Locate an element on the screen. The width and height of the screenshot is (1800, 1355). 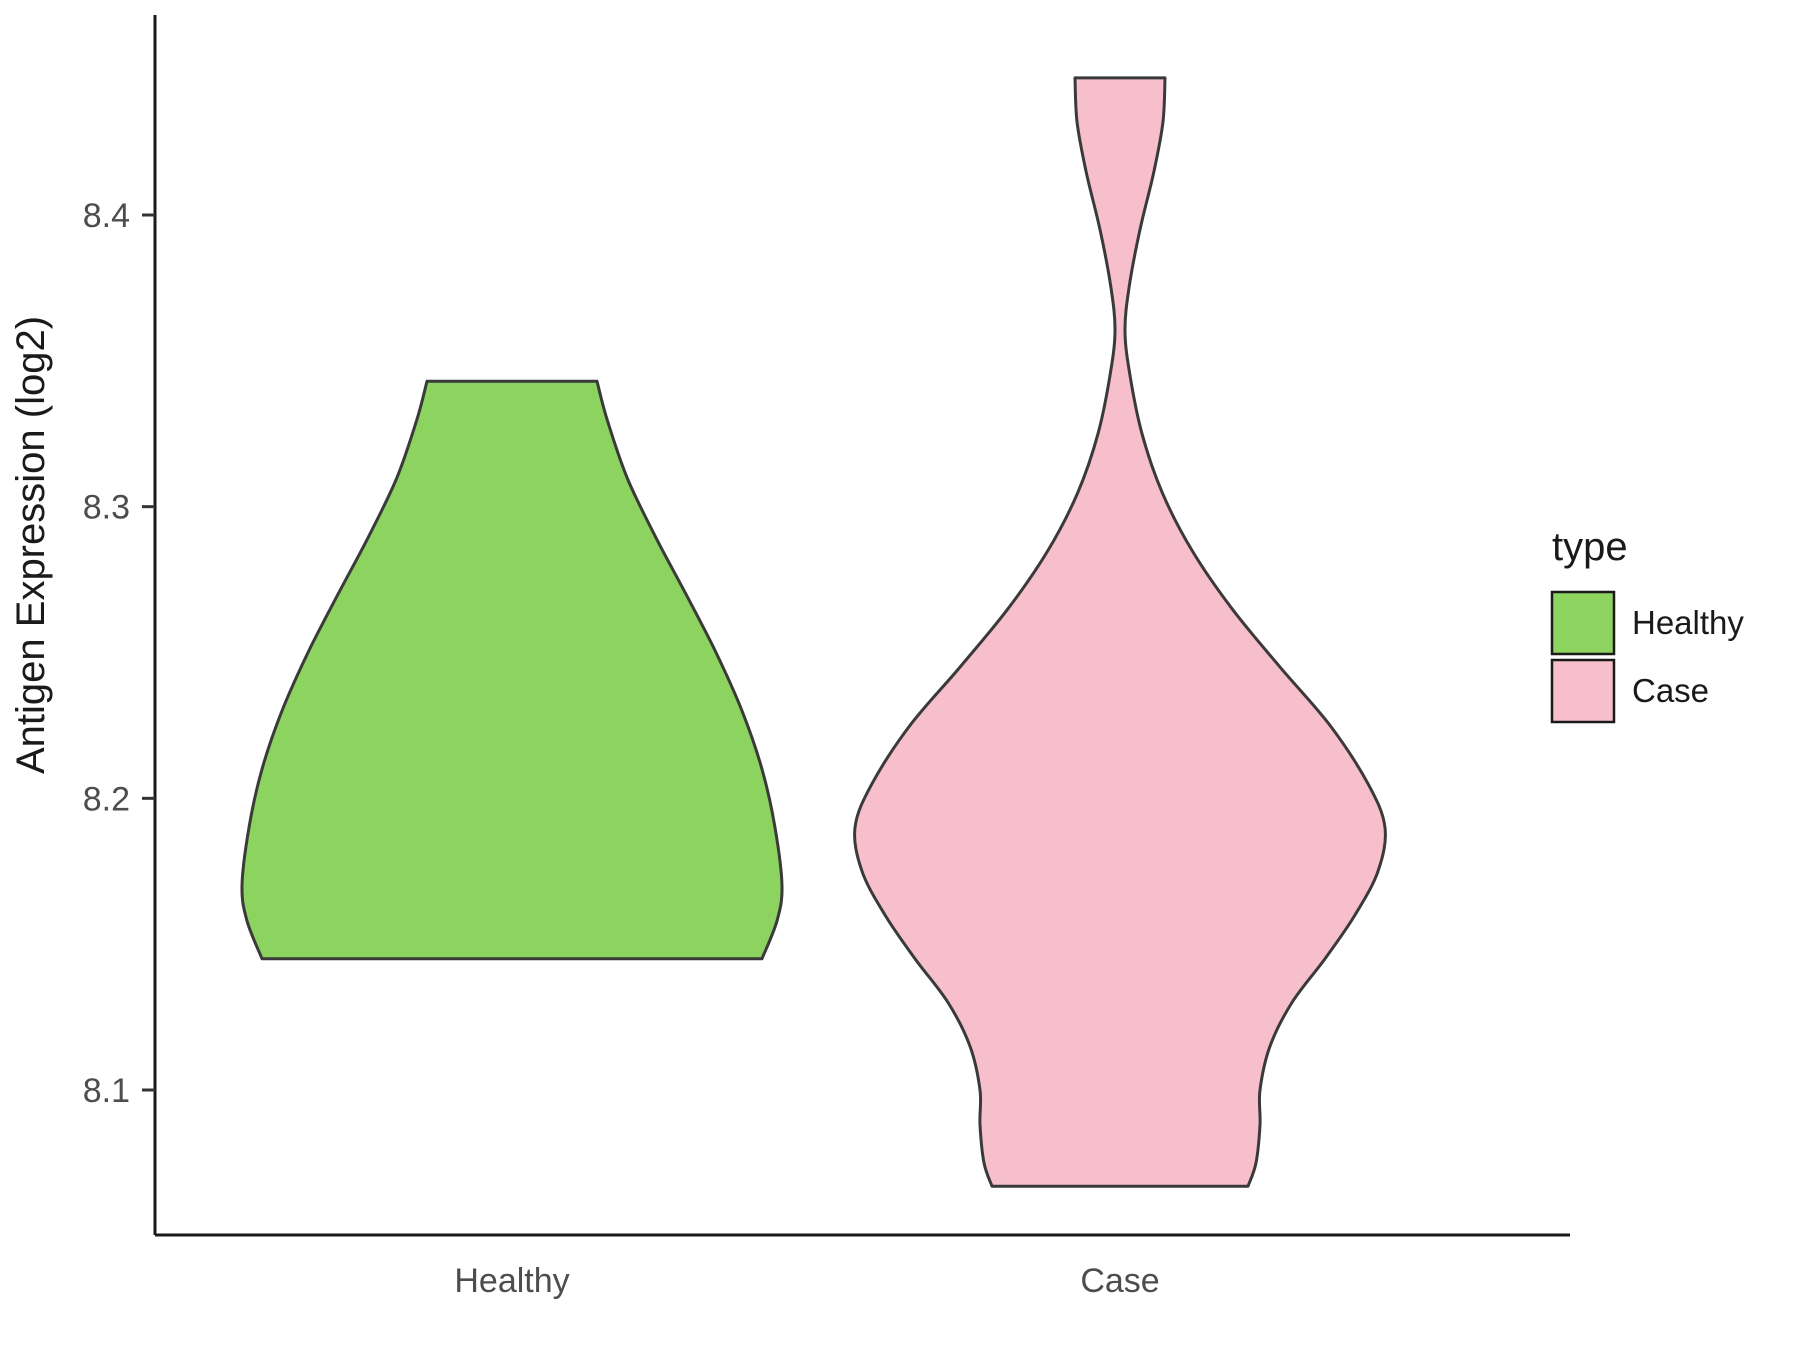
x-category-label-case: Case is located at coordinates (1119, 1281).